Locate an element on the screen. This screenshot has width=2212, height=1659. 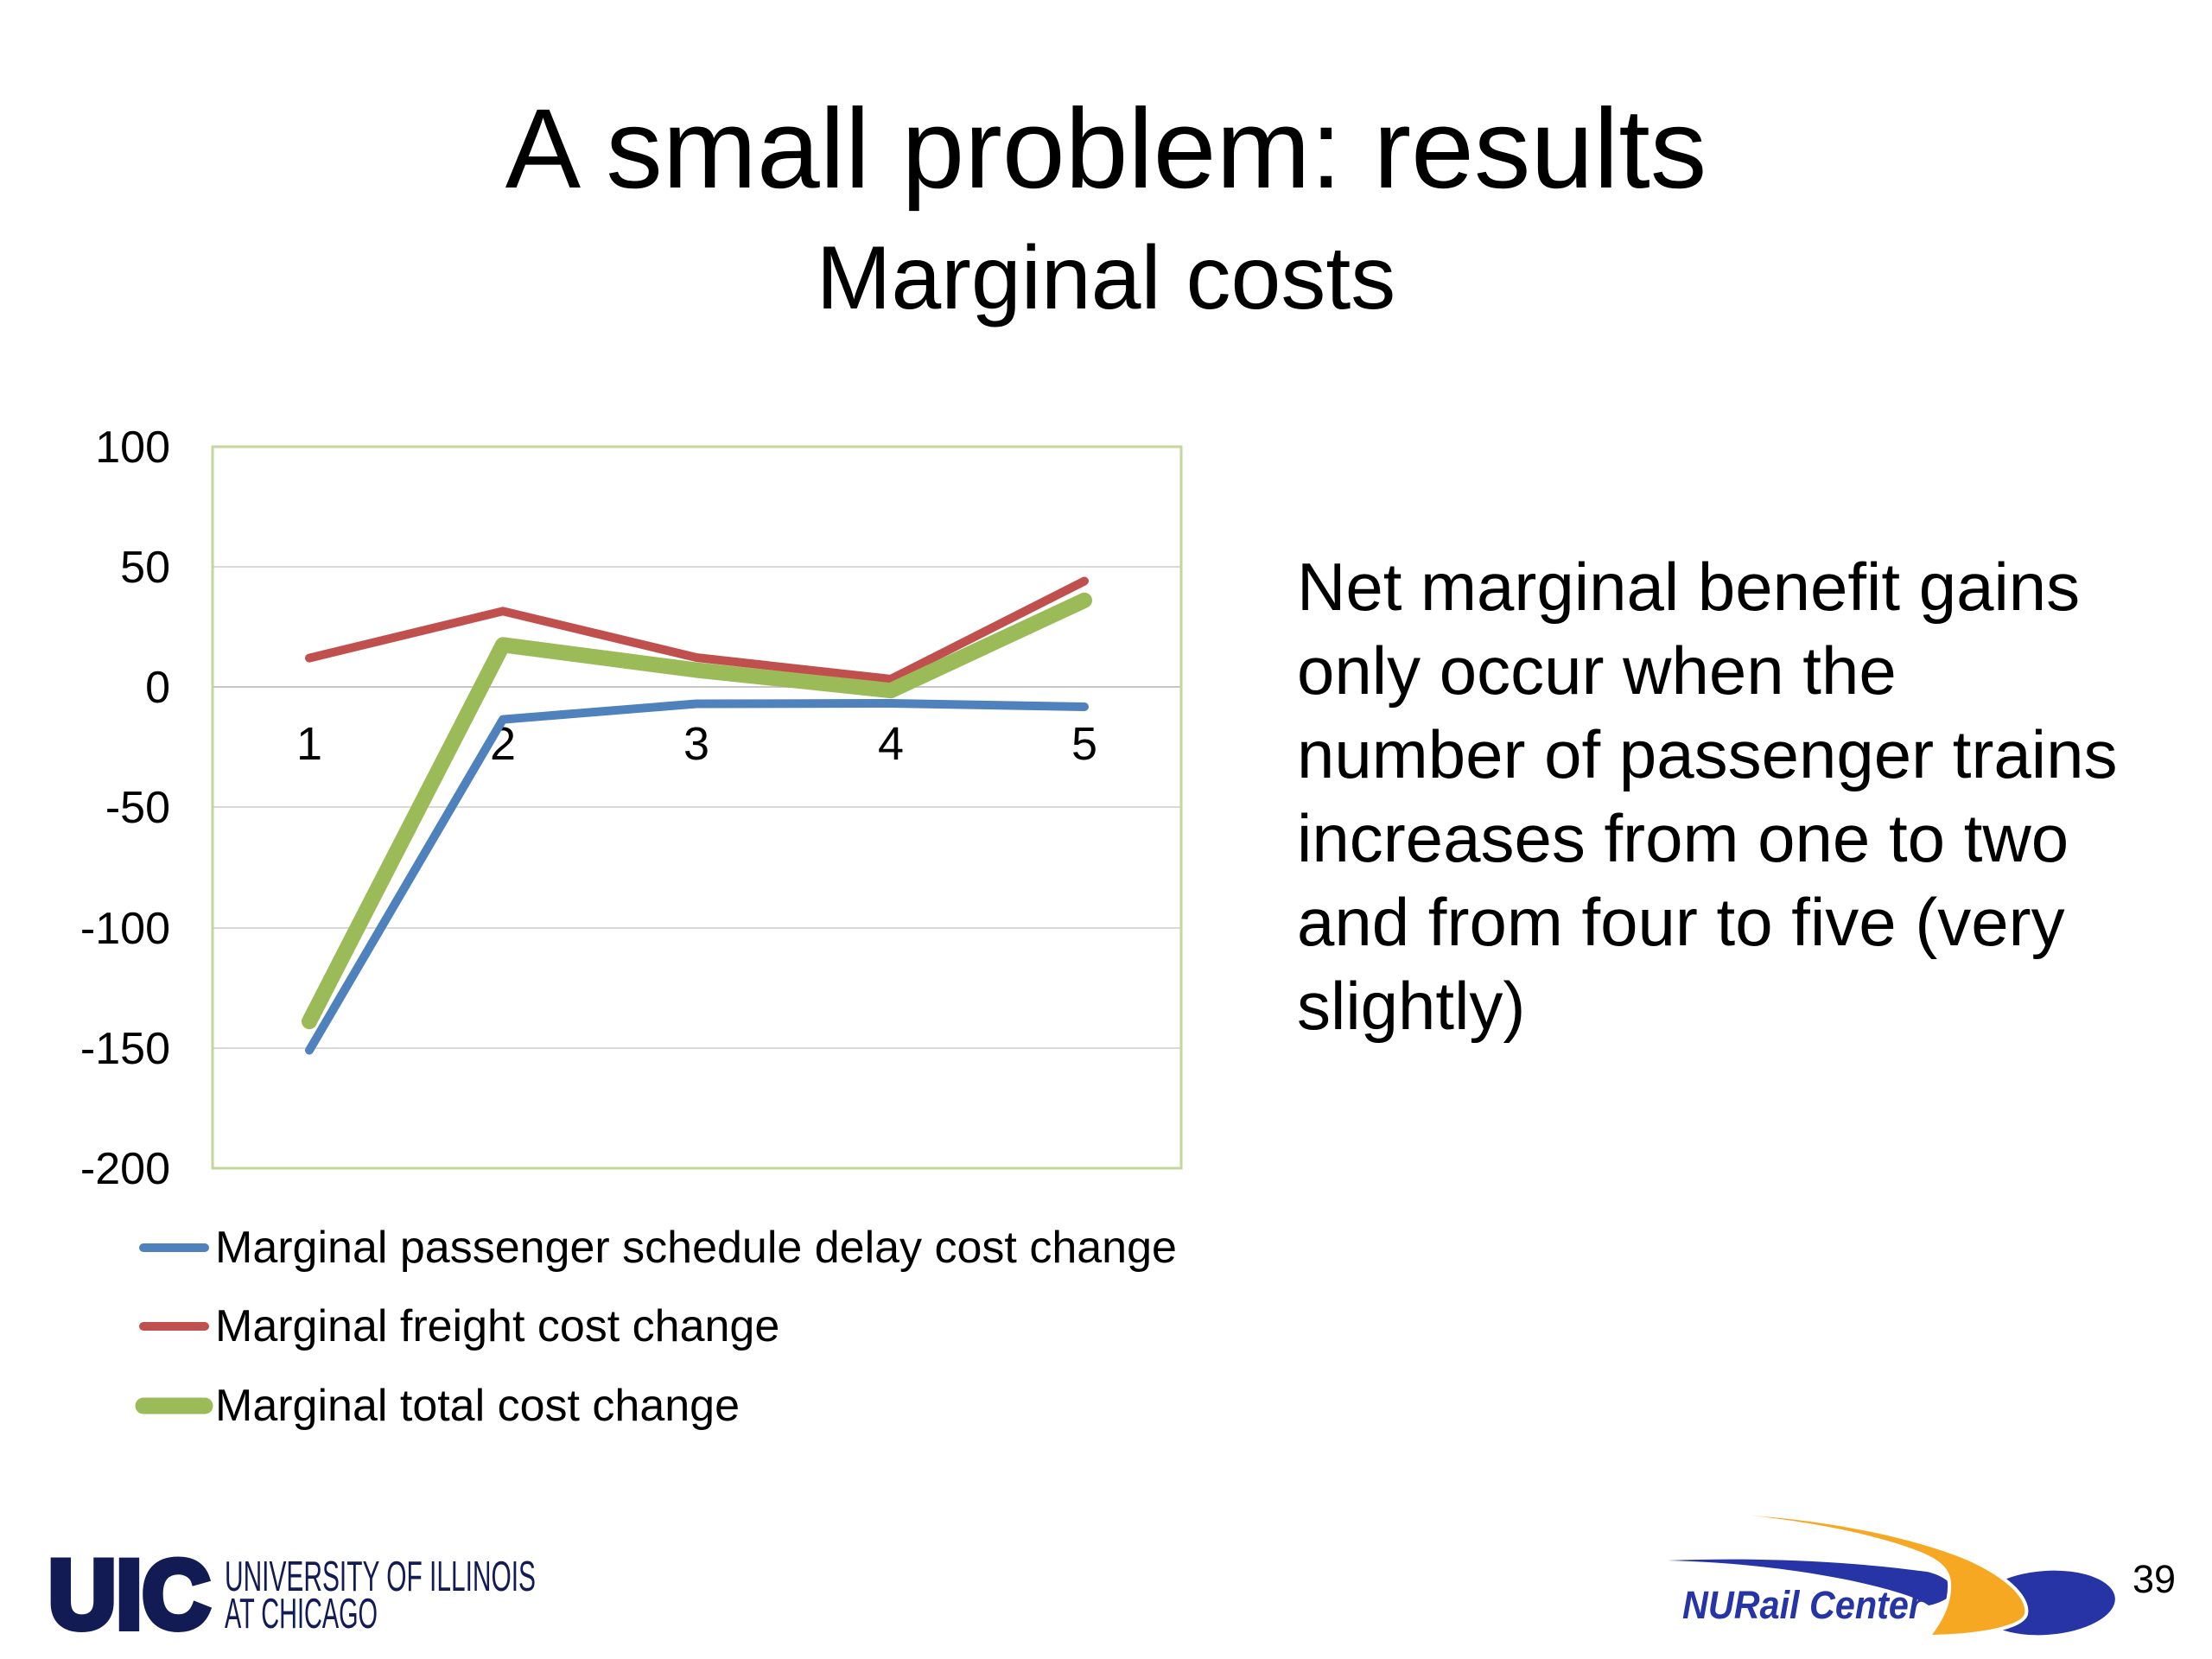
svg-text: 50 is located at coordinates (145, 568).